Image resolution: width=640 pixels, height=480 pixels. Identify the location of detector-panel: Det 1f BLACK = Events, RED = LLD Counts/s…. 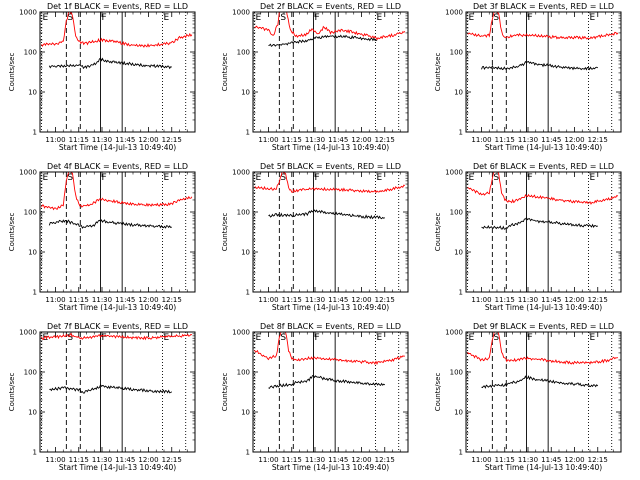
(102, 77).